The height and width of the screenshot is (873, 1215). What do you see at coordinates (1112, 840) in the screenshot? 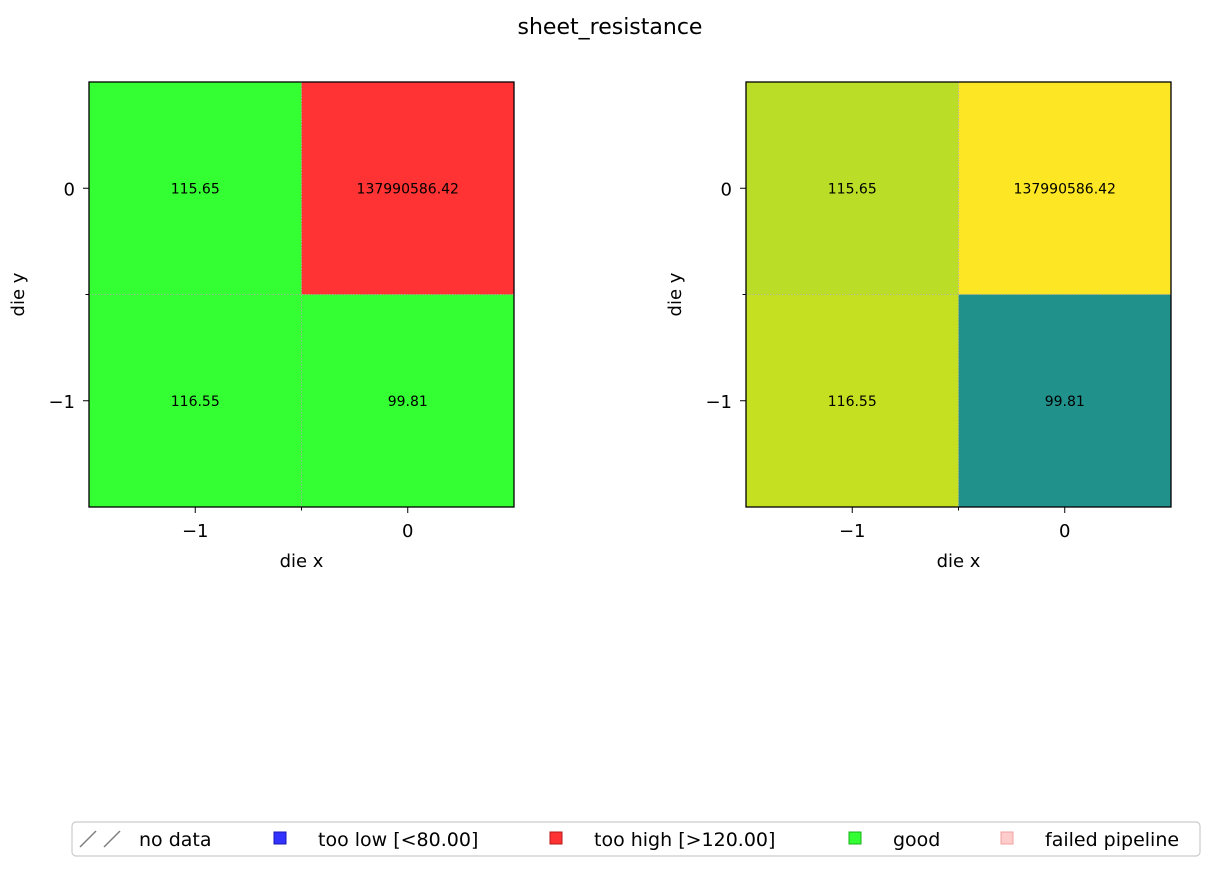
I see `legend-label: failed pipeline` at bounding box center [1112, 840].